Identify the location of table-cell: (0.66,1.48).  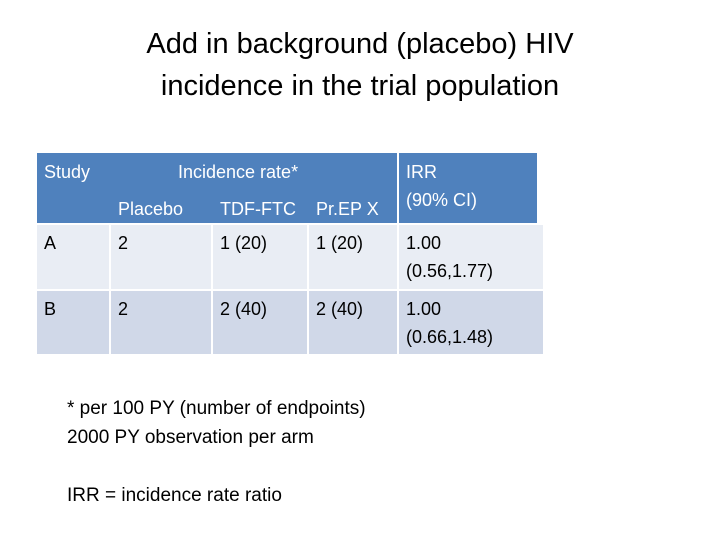
(450, 337).